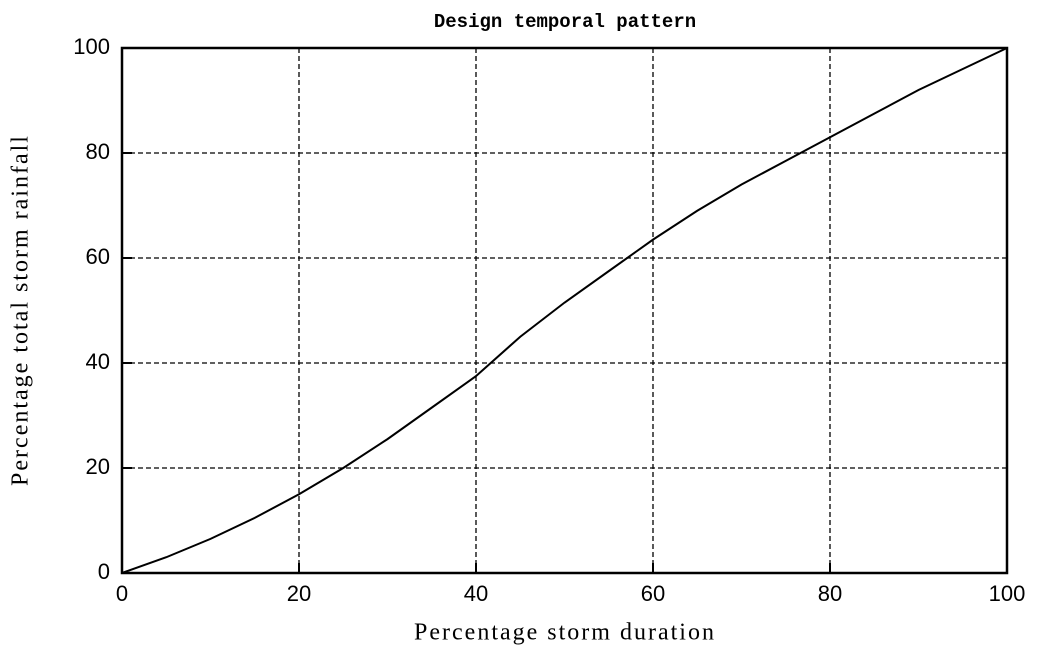 Image resolution: width=1042 pixels, height=648 pixels. I want to click on y-tick-label: 100, so click(91, 46).